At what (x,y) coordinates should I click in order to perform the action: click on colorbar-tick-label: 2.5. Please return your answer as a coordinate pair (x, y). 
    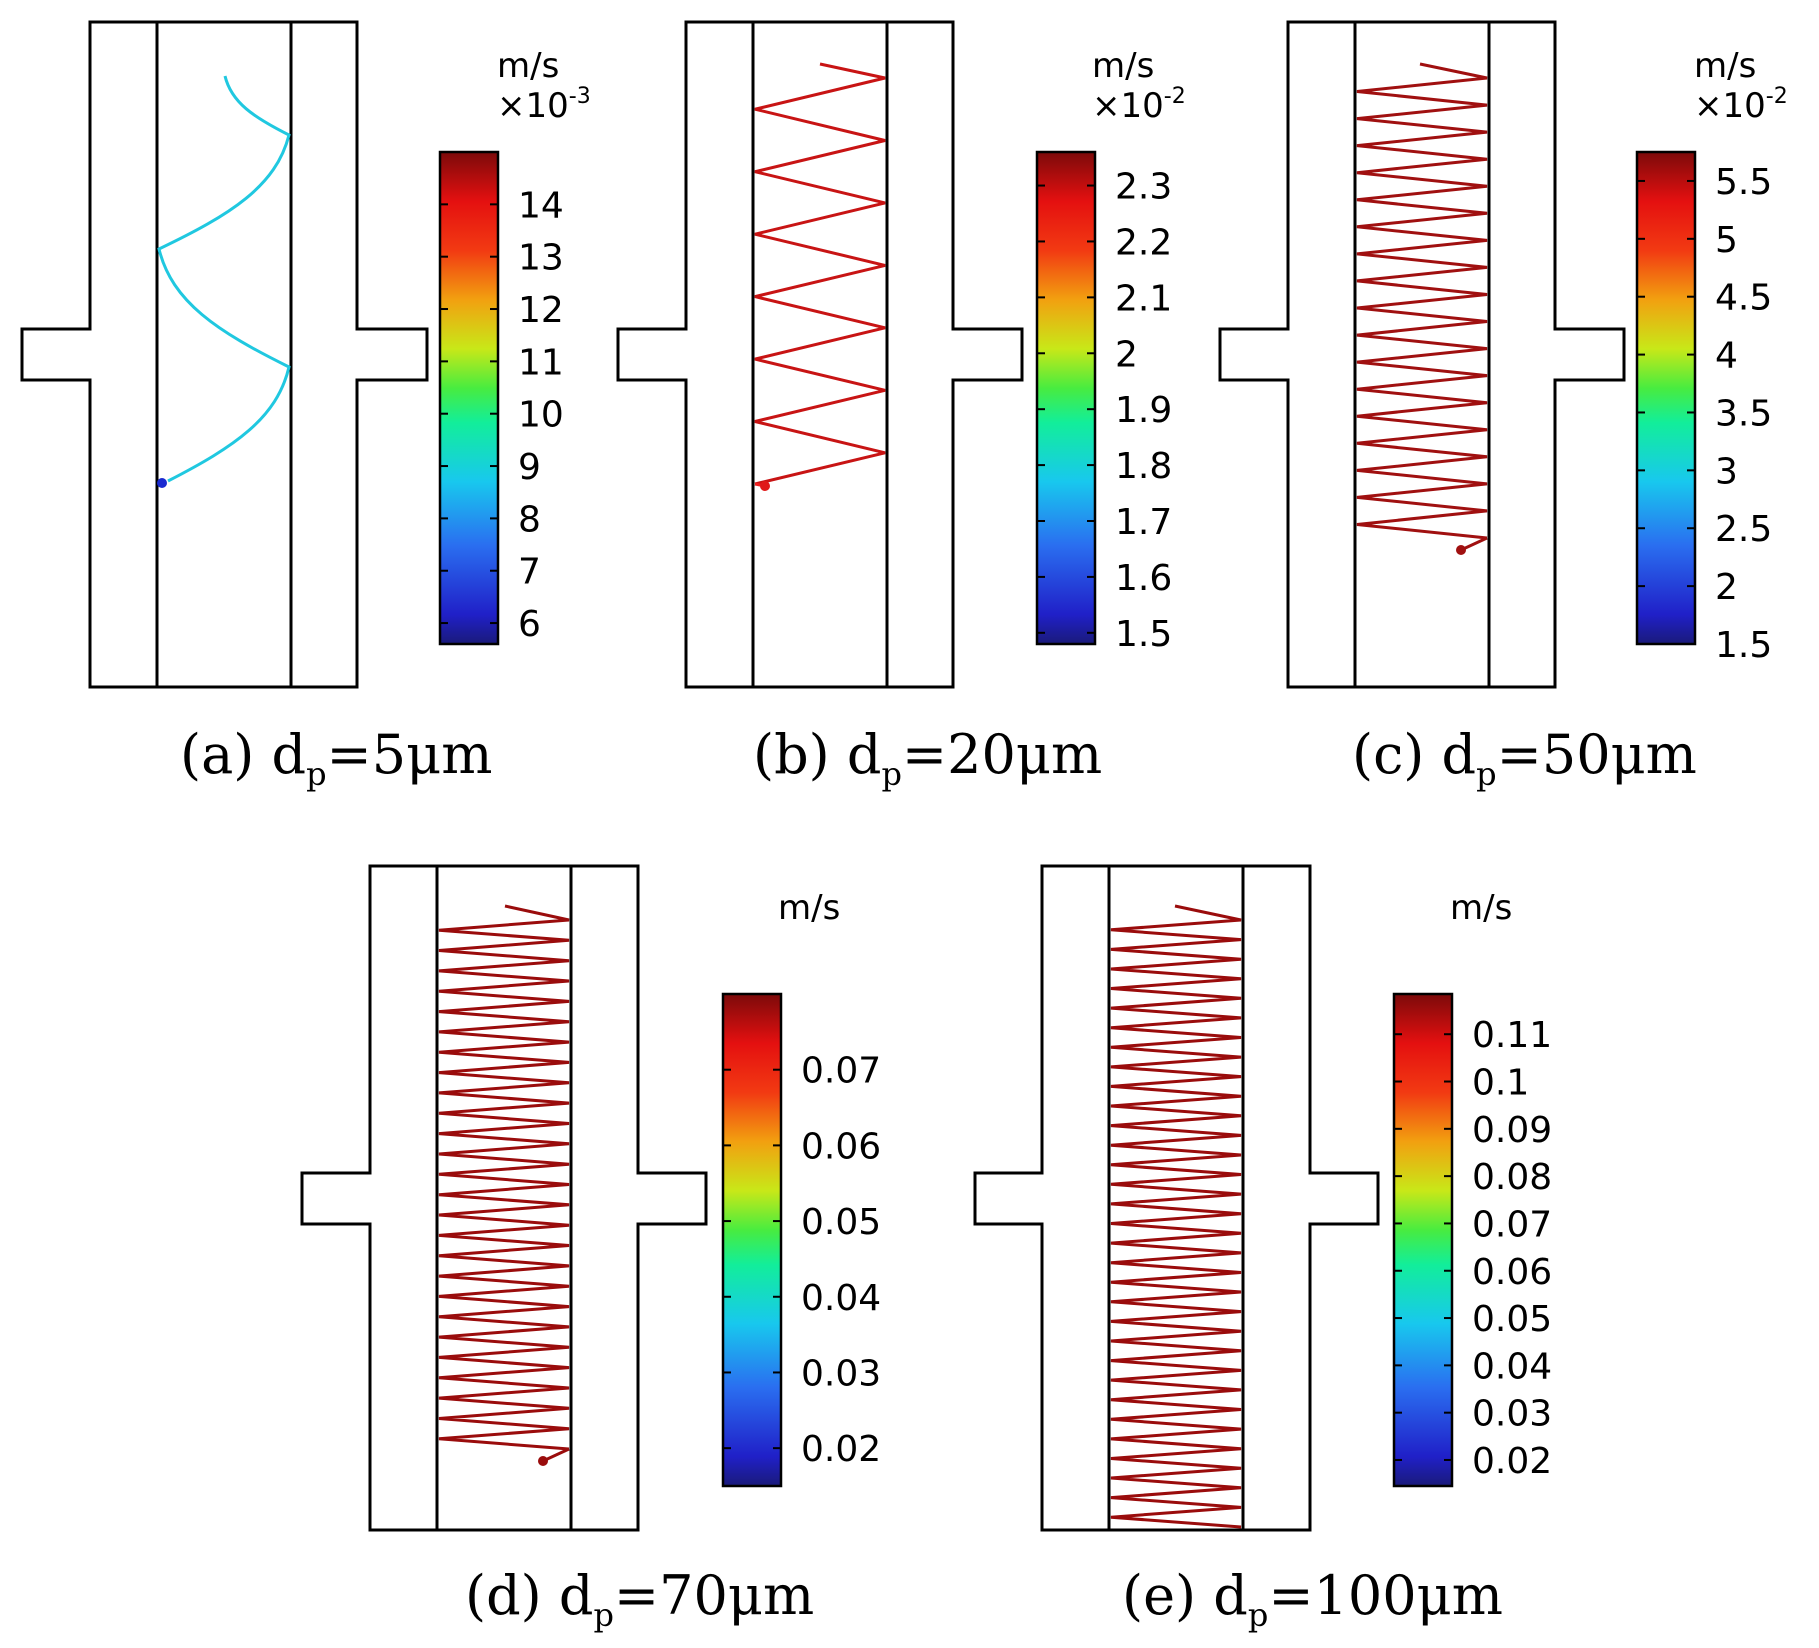
    Looking at the image, I should click on (1743, 529).